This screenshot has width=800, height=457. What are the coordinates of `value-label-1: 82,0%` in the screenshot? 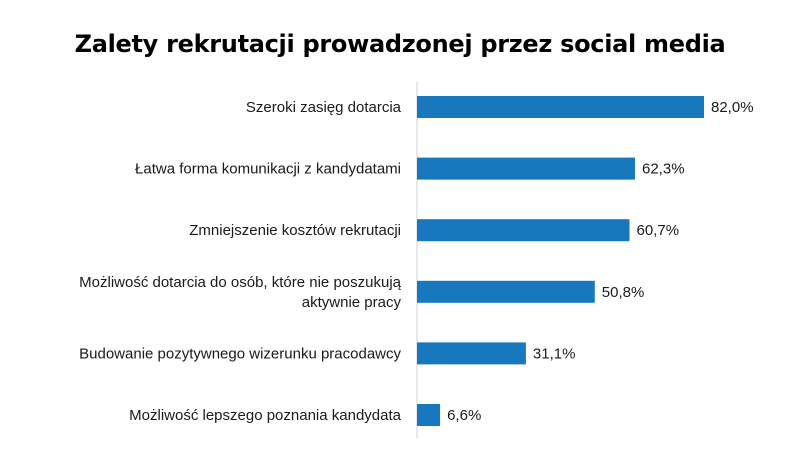 It's located at (732, 107).